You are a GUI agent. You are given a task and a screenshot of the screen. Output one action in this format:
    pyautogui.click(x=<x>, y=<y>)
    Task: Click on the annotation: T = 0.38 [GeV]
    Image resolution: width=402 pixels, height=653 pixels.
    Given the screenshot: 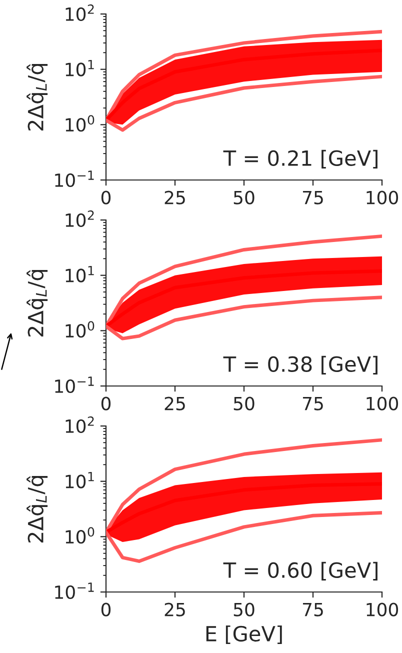 What is the action you would take?
    pyautogui.click(x=300, y=365)
    